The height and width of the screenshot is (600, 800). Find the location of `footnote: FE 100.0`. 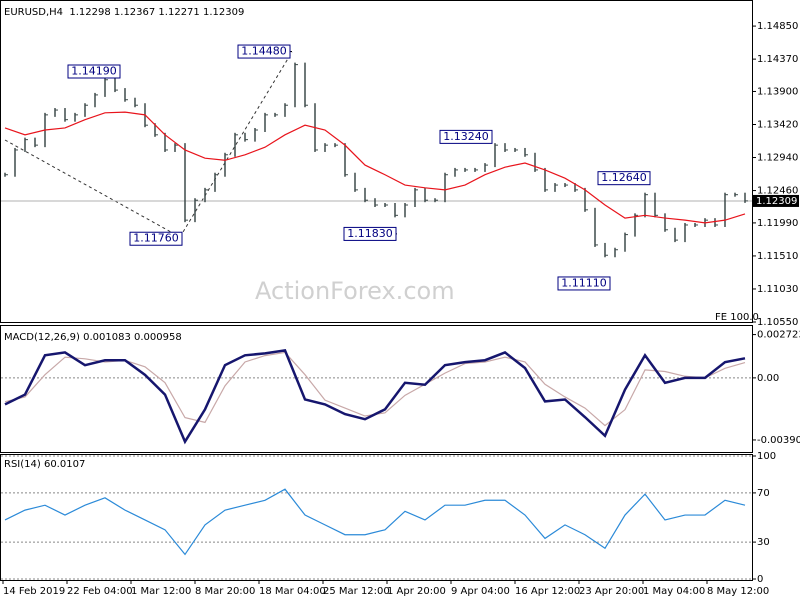

footnote: FE 100.0 is located at coordinates (737, 317).